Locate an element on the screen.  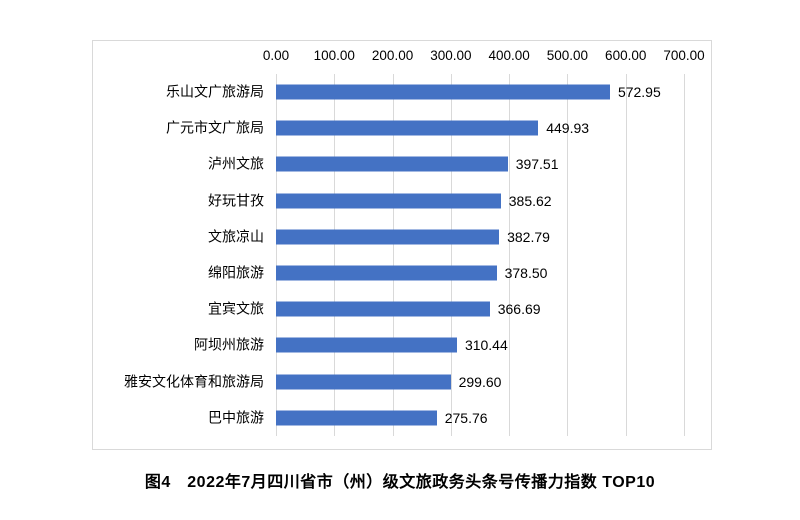
category-label: 绵阳旅游 is located at coordinates (236, 272).